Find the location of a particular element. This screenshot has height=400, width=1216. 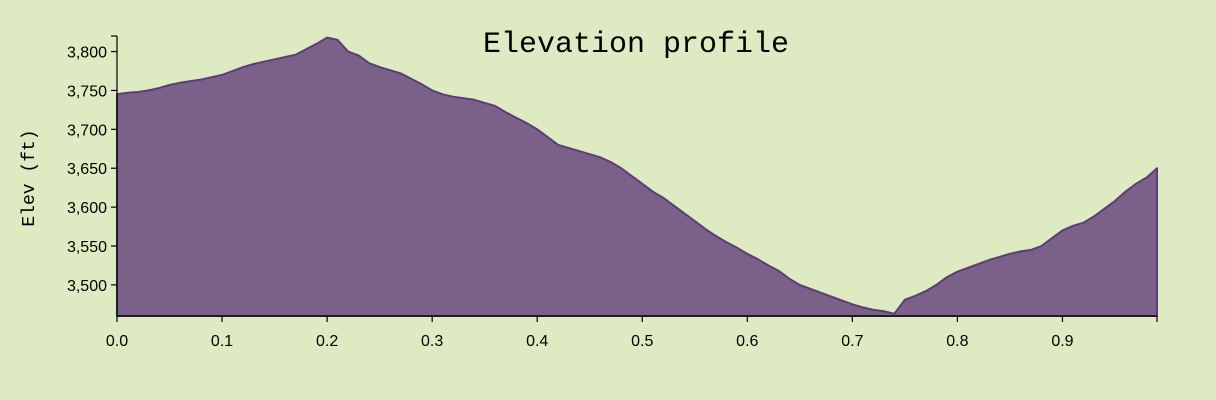

x-tick-label: 0.9 is located at coordinates (1062, 341).